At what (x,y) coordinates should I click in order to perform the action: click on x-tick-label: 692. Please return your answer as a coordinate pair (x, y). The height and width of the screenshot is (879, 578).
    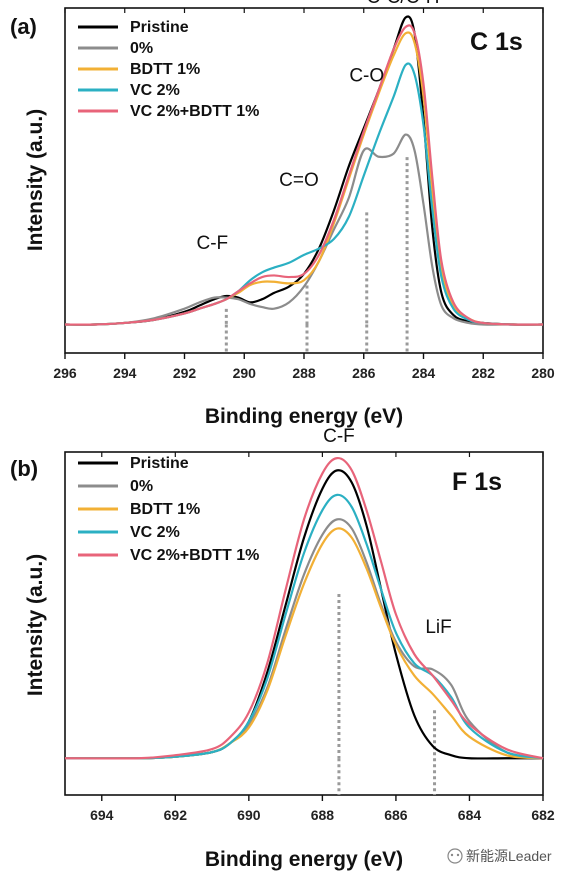
    Looking at the image, I should click on (176, 815).